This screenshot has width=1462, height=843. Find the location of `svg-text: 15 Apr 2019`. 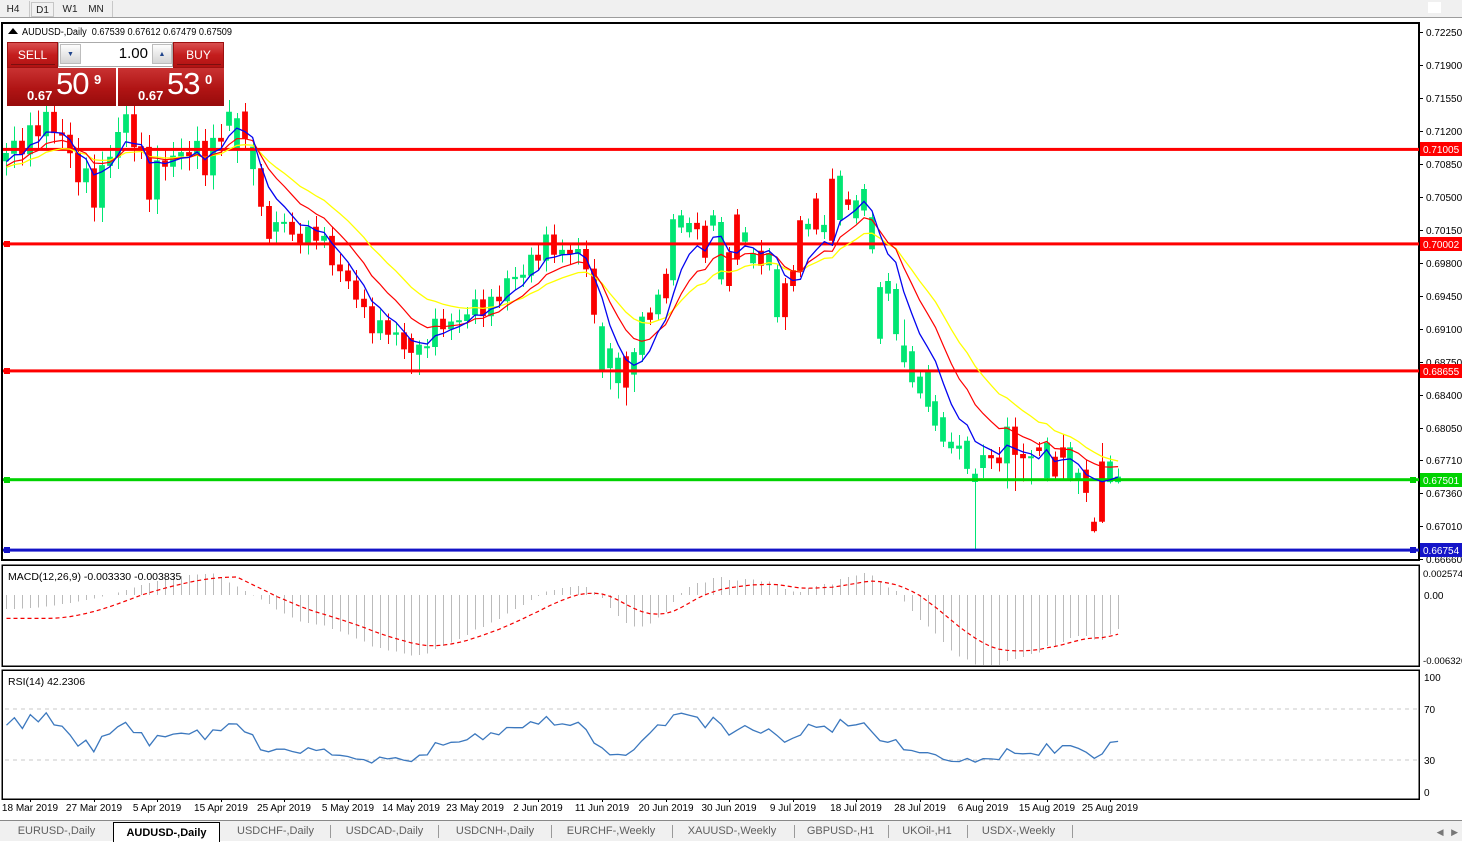

svg-text: 15 Apr 2019 is located at coordinates (221, 808).